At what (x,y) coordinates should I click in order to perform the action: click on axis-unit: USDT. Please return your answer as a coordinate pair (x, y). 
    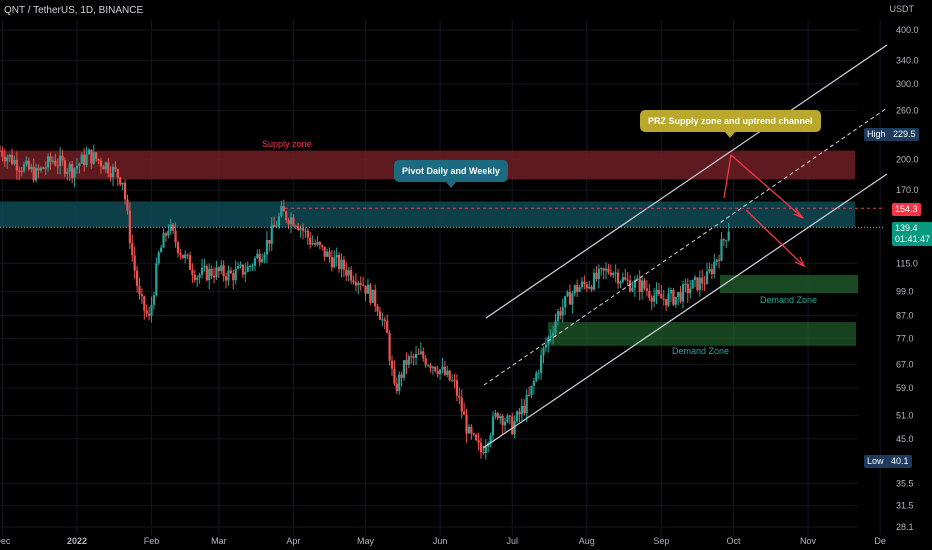
    Looking at the image, I should click on (902, 9).